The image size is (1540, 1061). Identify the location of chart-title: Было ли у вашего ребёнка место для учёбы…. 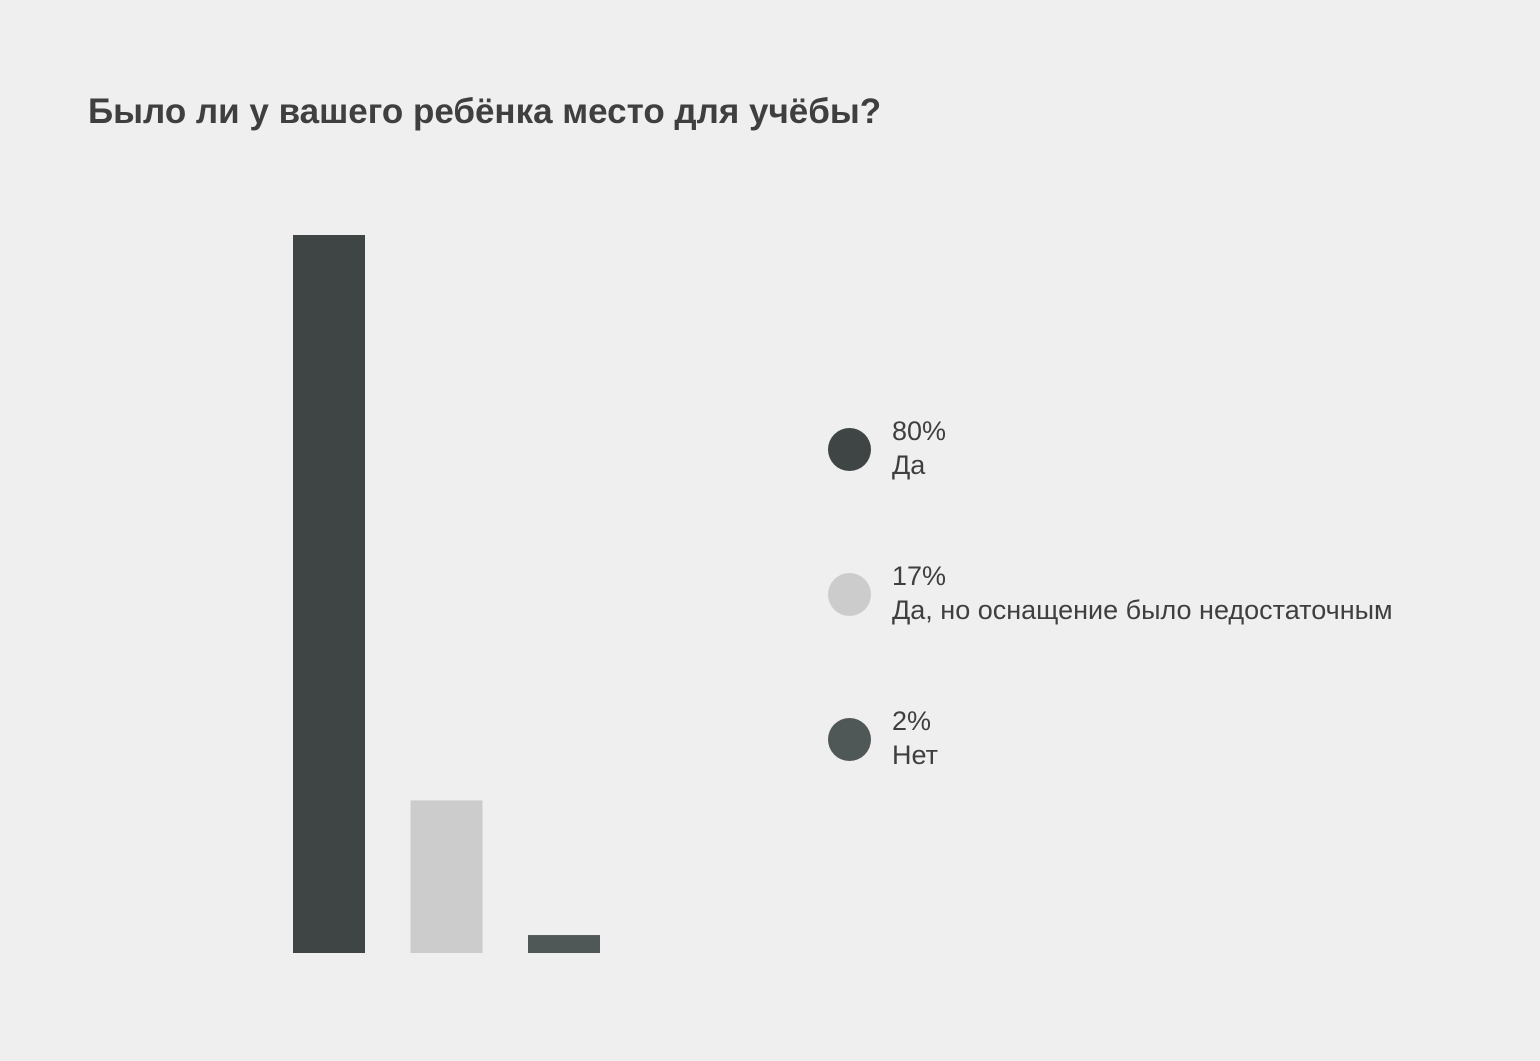
(485, 111).